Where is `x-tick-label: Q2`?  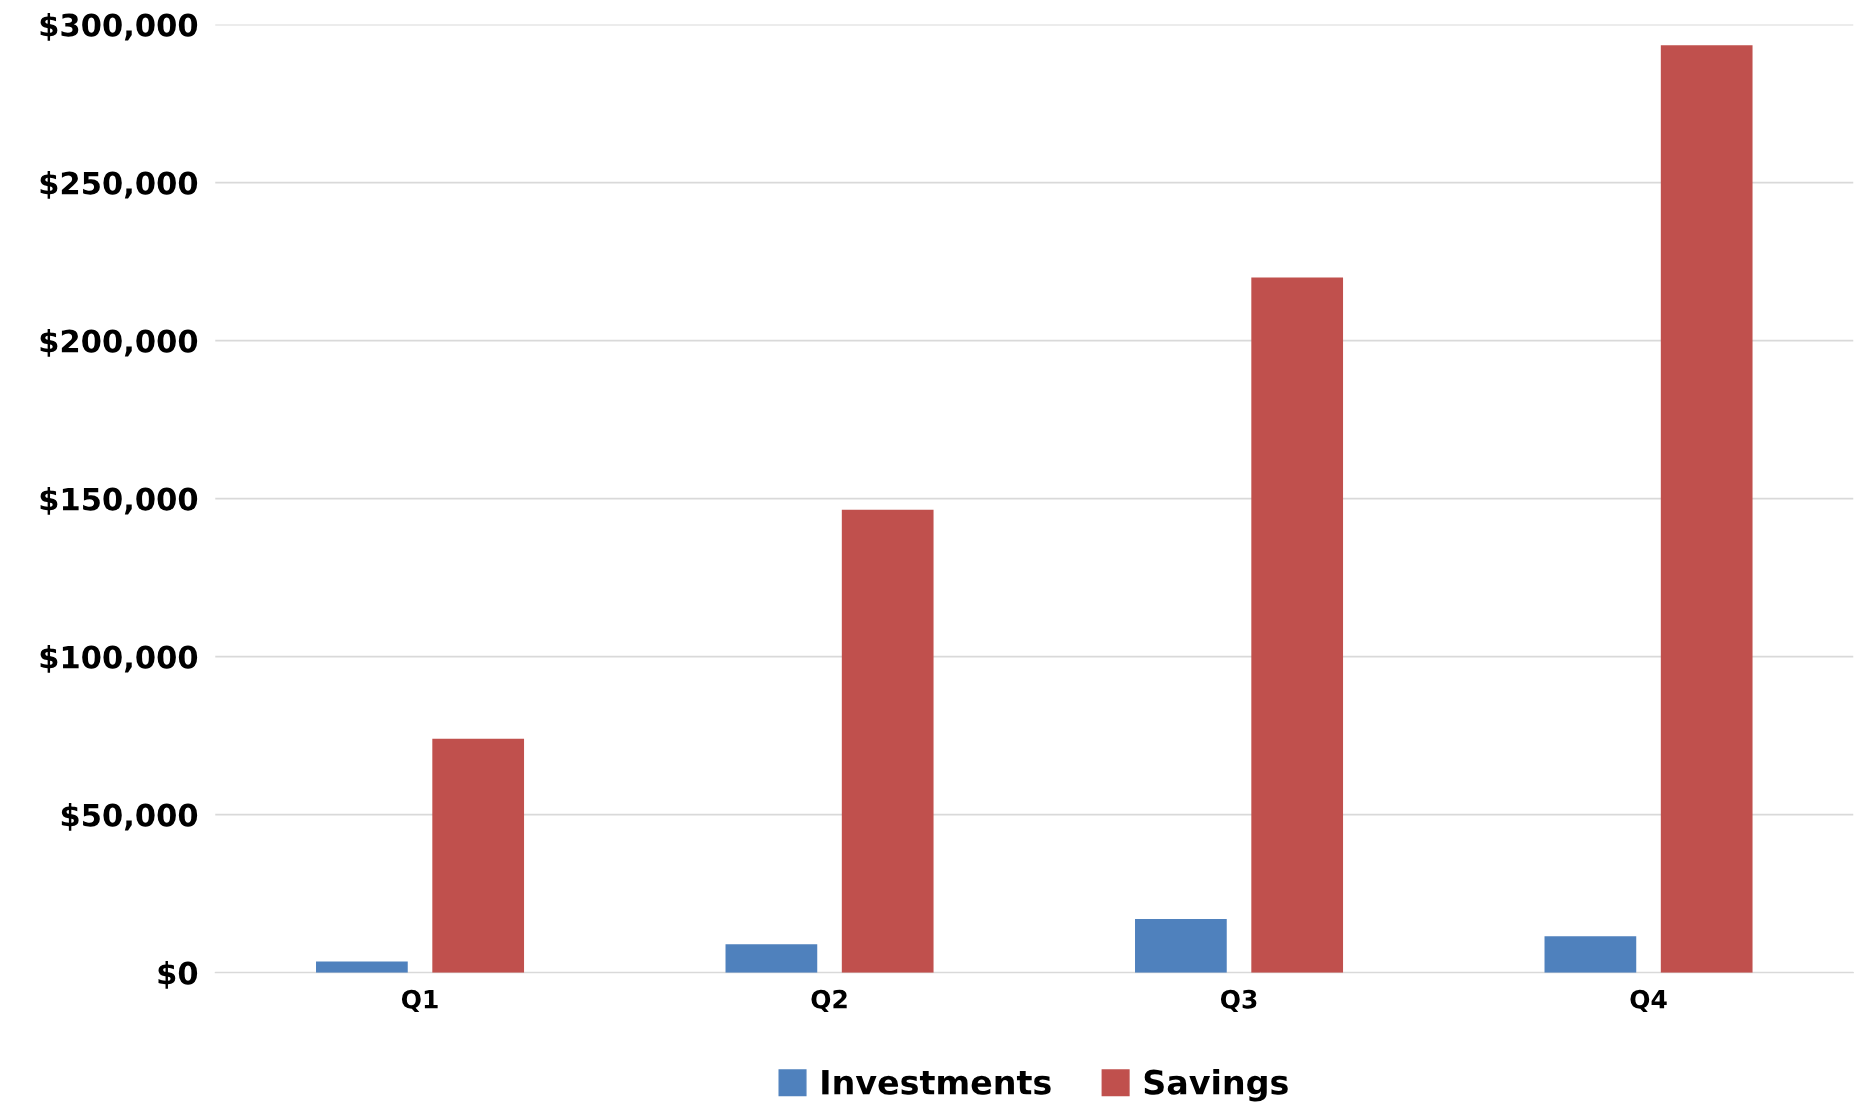 x-tick-label: Q2 is located at coordinates (829, 1000).